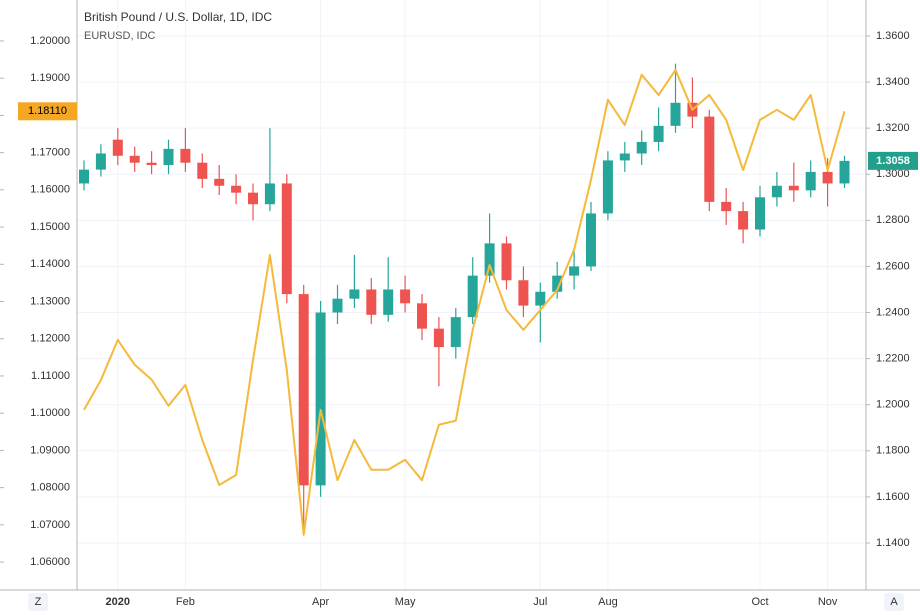 The image size is (920, 615). I want to click on y2-tick-label: 1.3200, so click(893, 128).